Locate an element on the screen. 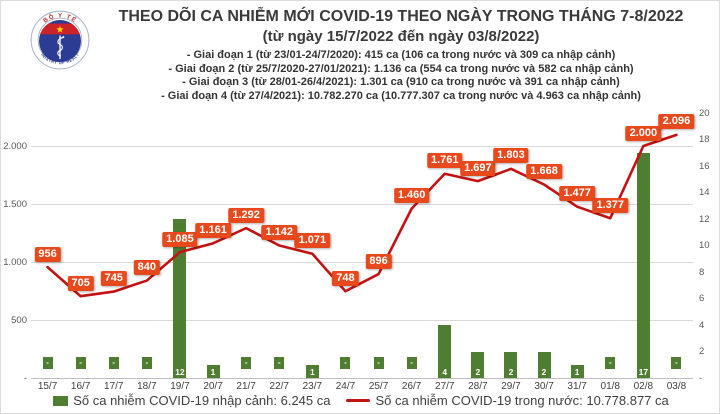  import-cases-bar: 17 is located at coordinates (643, 265).